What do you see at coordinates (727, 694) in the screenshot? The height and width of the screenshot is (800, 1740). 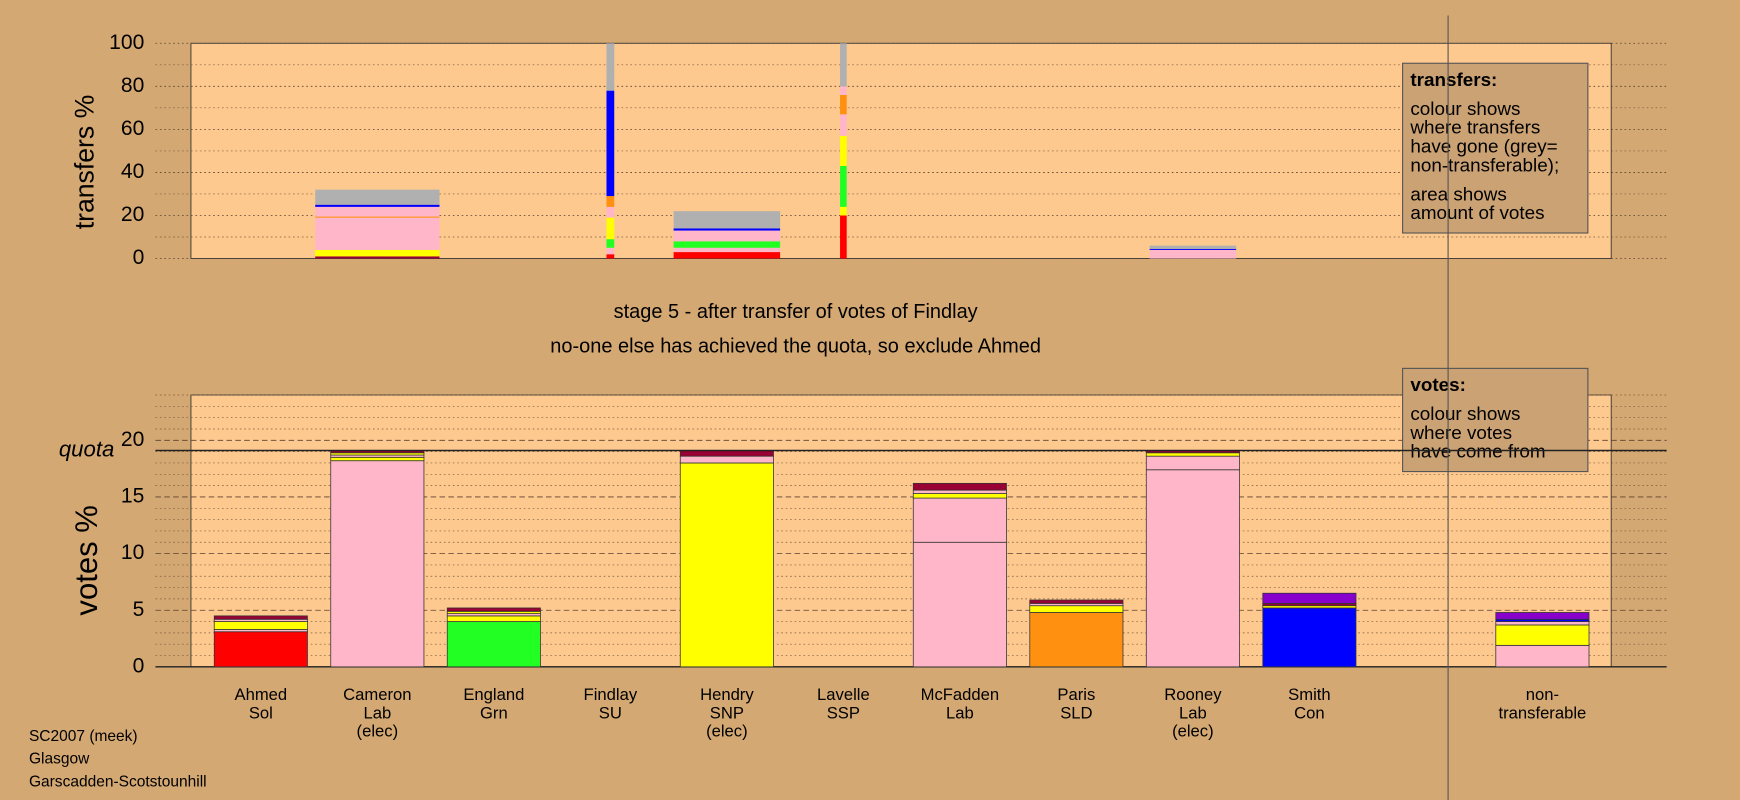 I see `x-tick-label: Hendry` at bounding box center [727, 694].